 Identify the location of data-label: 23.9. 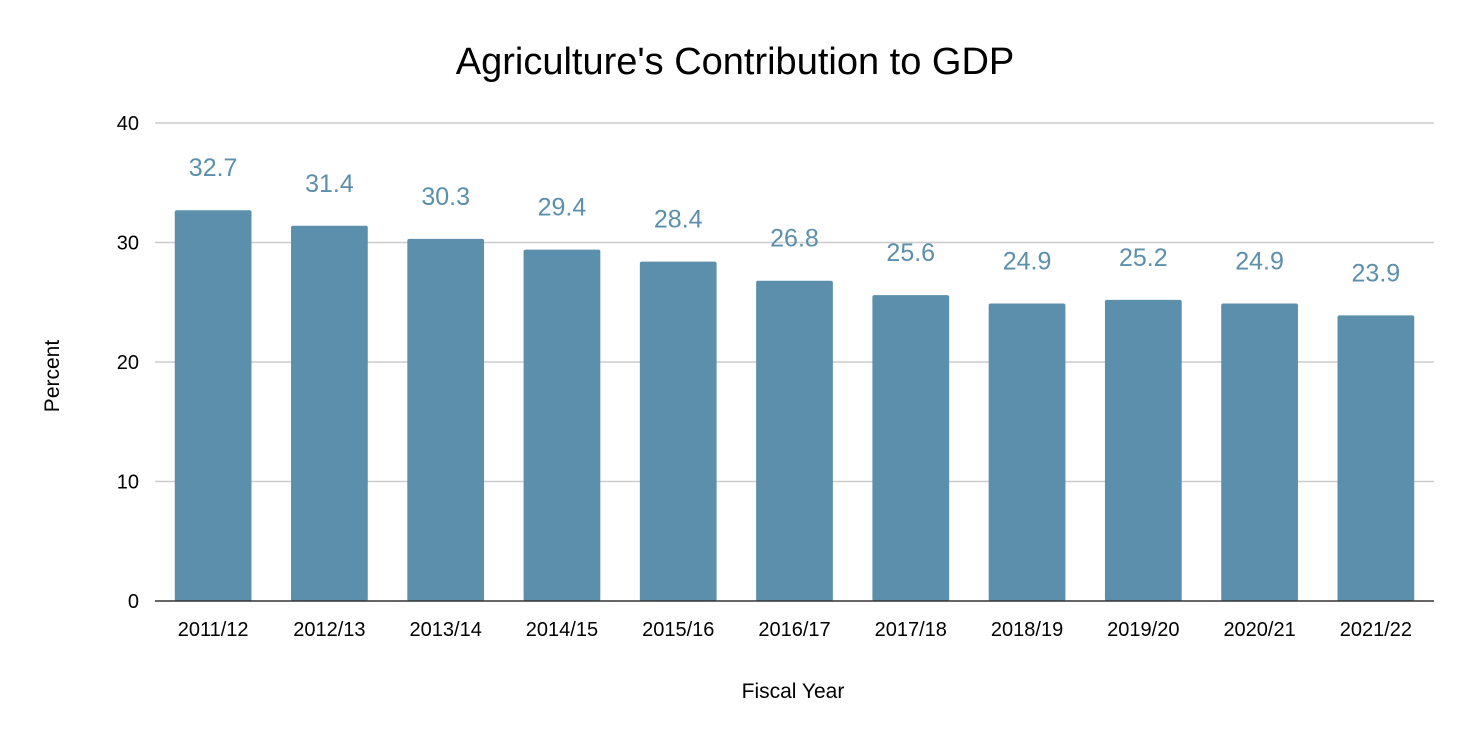
(1376, 273).